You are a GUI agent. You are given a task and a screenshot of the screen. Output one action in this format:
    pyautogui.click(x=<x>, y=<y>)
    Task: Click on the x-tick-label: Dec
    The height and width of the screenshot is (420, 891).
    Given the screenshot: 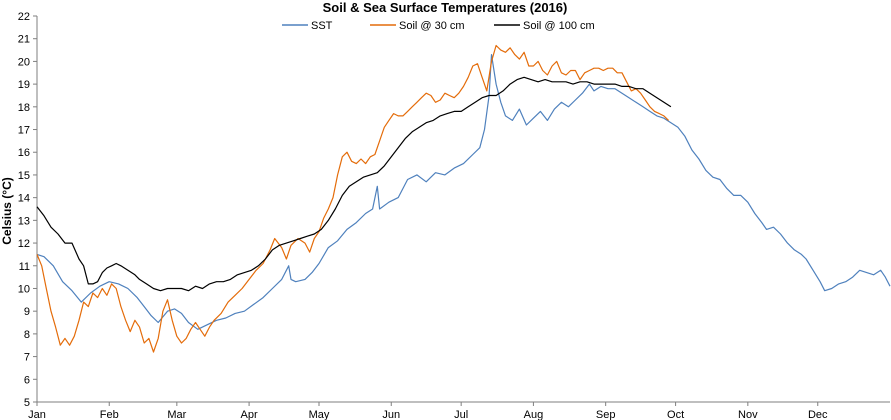 What is the action you would take?
    pyautogui.click(x=818, y=414)
    